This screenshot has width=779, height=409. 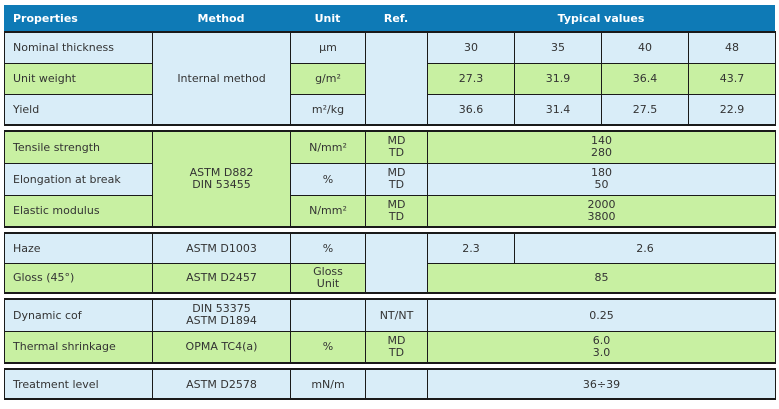 What do you see at coordinates (396, 18) in the screenshot?
I see `header-ref: Ref.` at bounding box center [396, 18].